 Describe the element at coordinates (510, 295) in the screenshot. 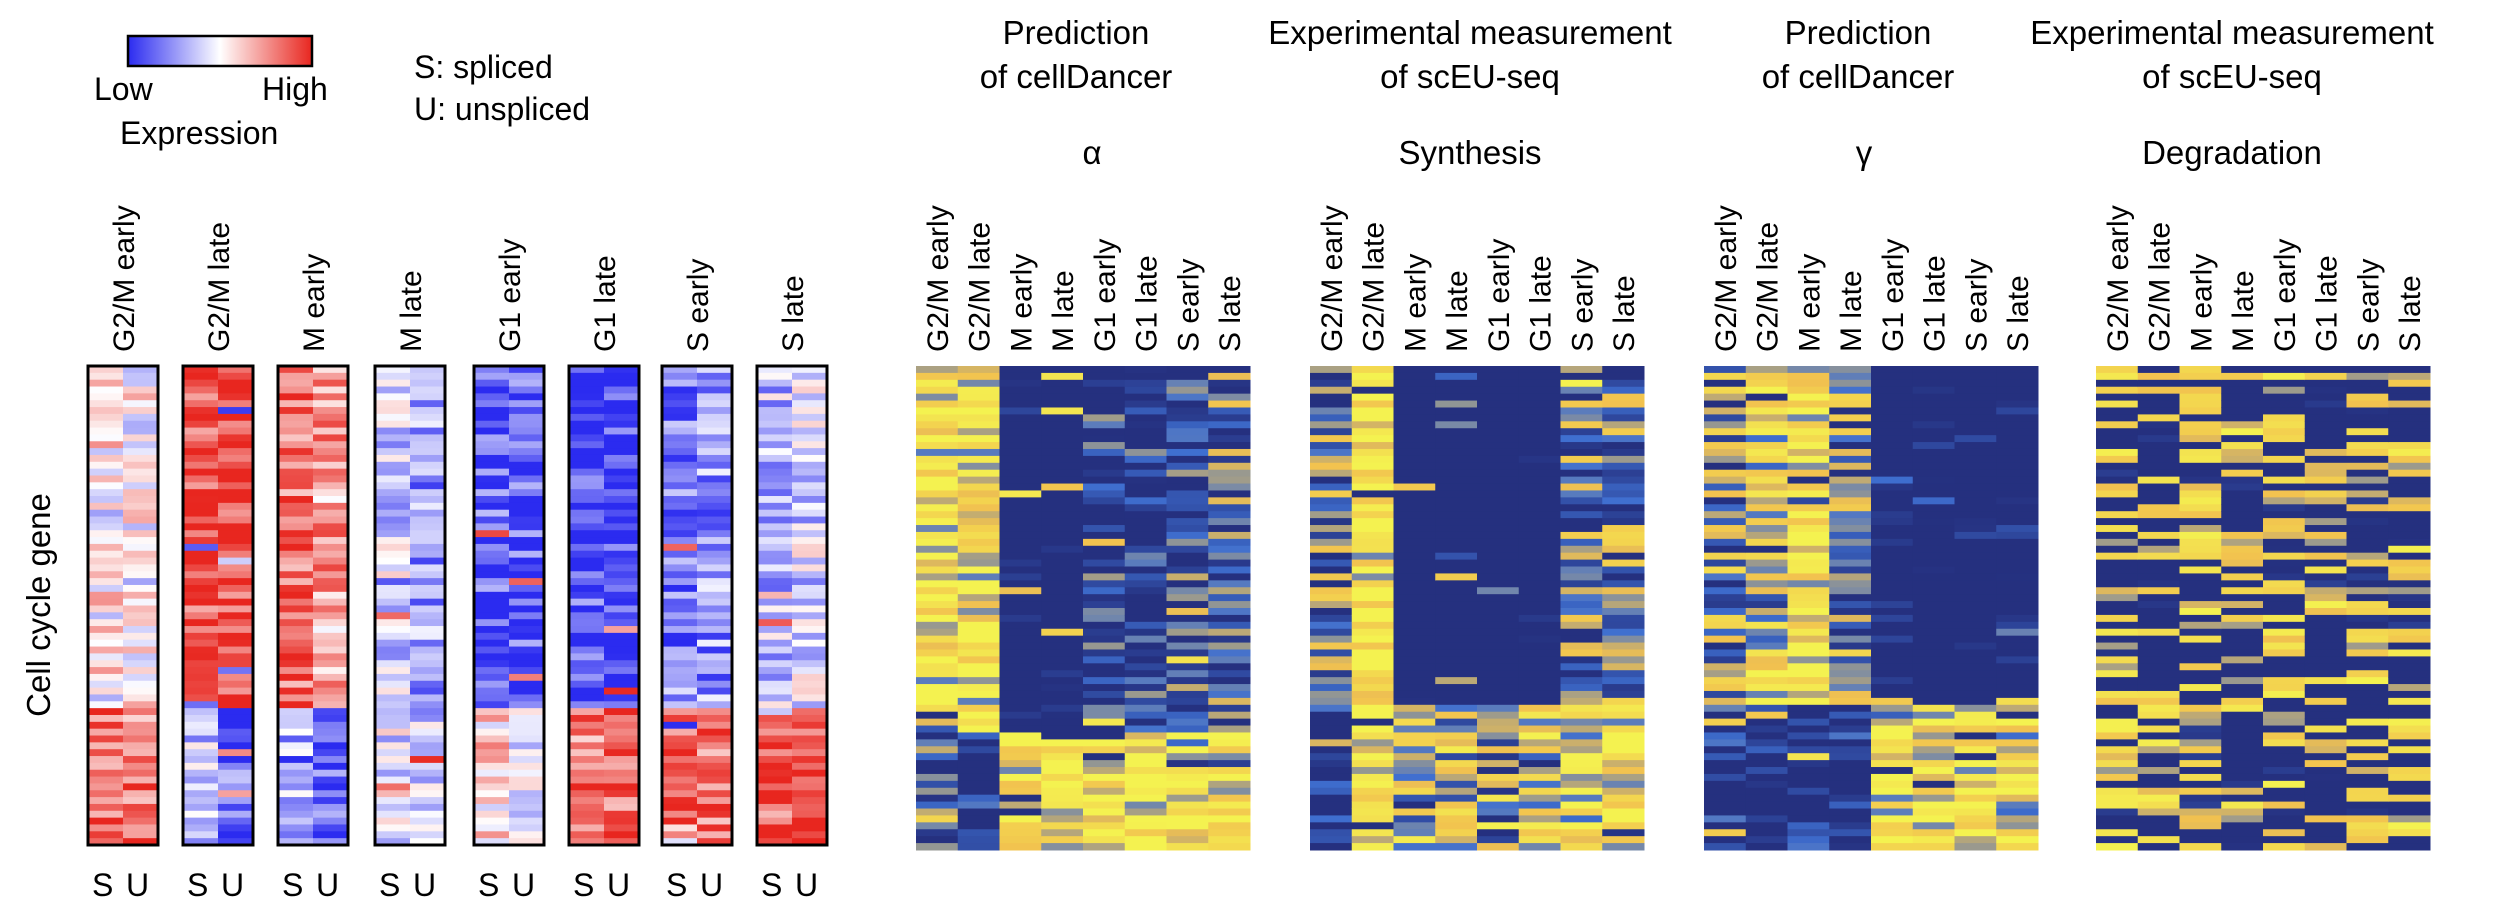

I see `expr-group-label: G1 early` at that location.